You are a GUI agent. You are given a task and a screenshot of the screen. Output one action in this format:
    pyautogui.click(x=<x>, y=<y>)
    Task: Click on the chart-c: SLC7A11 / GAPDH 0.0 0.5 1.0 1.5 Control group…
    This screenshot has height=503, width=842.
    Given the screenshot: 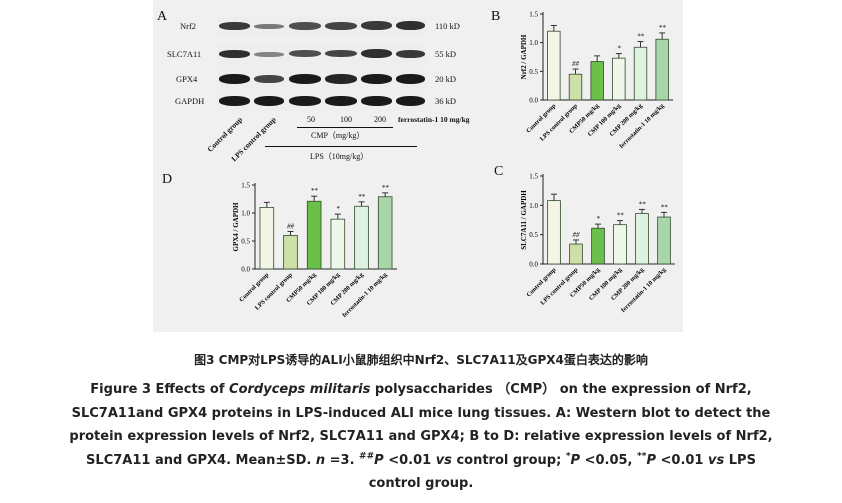 What is the action you would take?
    pyautogui.click(x=598, y=248)
    